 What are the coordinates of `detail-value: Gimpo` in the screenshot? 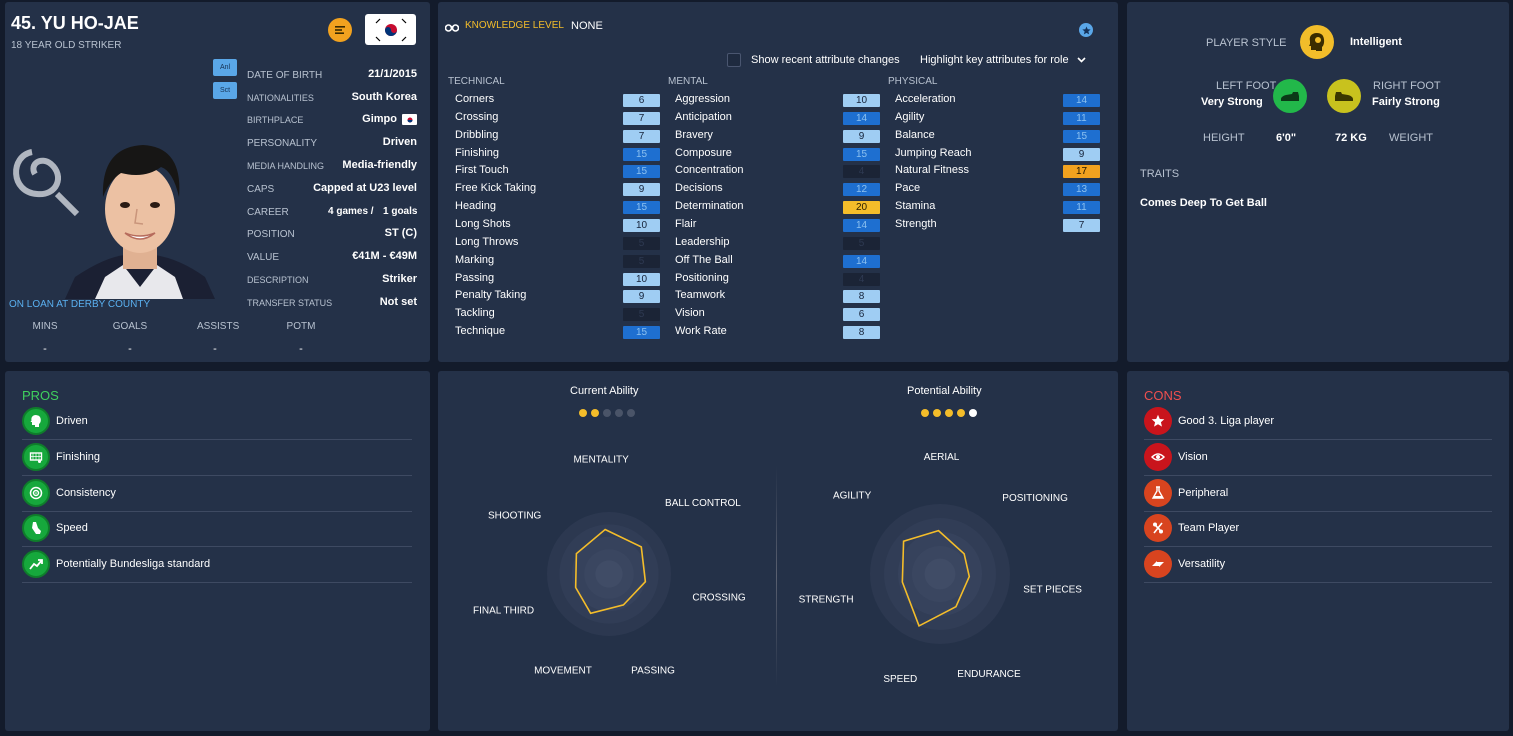 It's located at (379, 119).